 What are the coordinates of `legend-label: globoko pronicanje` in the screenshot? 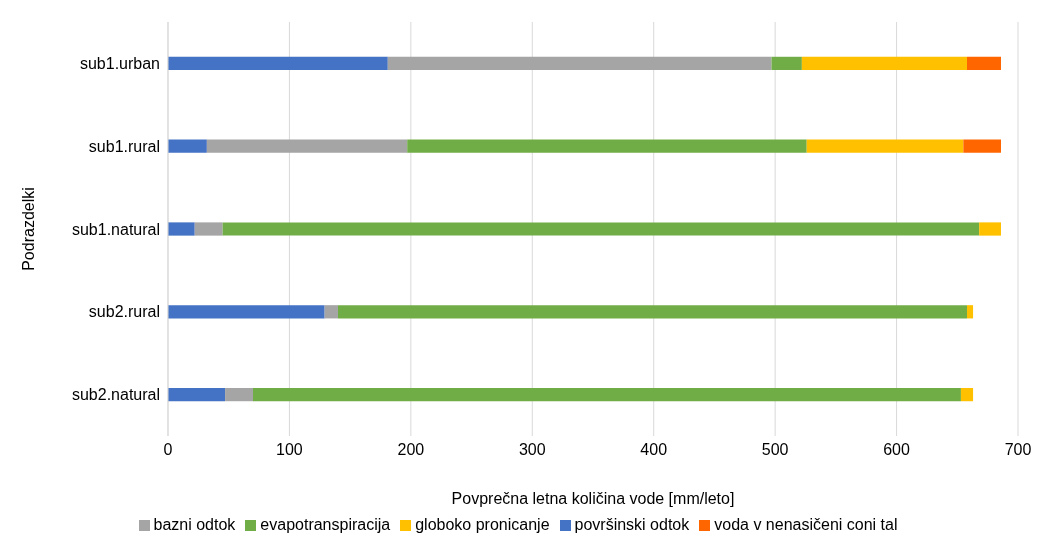 It's located at (482, 524).